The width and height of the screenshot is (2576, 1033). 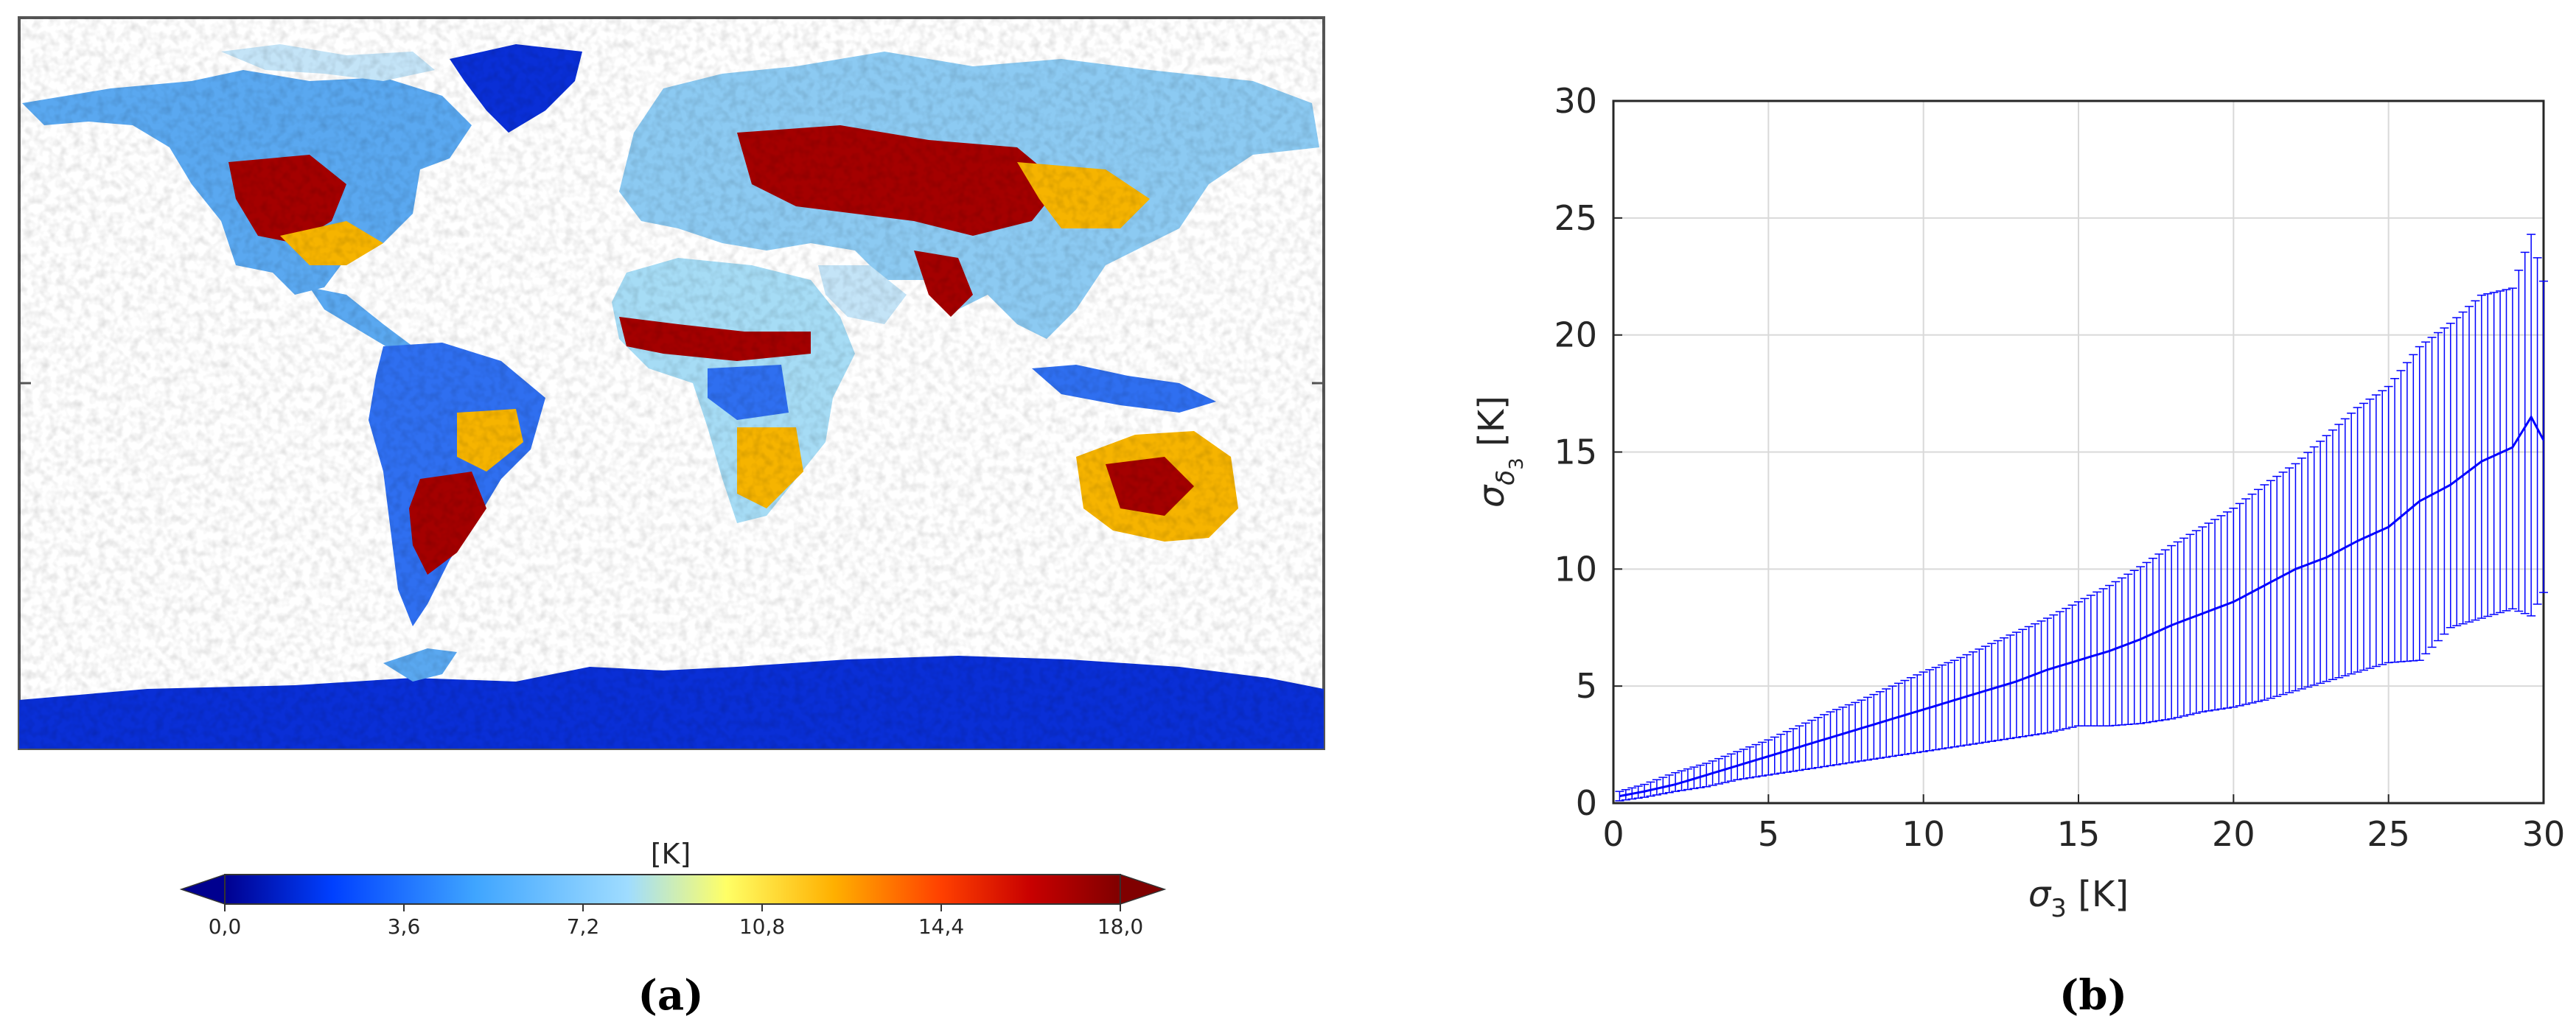 I want to click on colorbar: [K] 0,0 3,6 7,2 10,8 14,4 18,0, so click(x=673, y=888).